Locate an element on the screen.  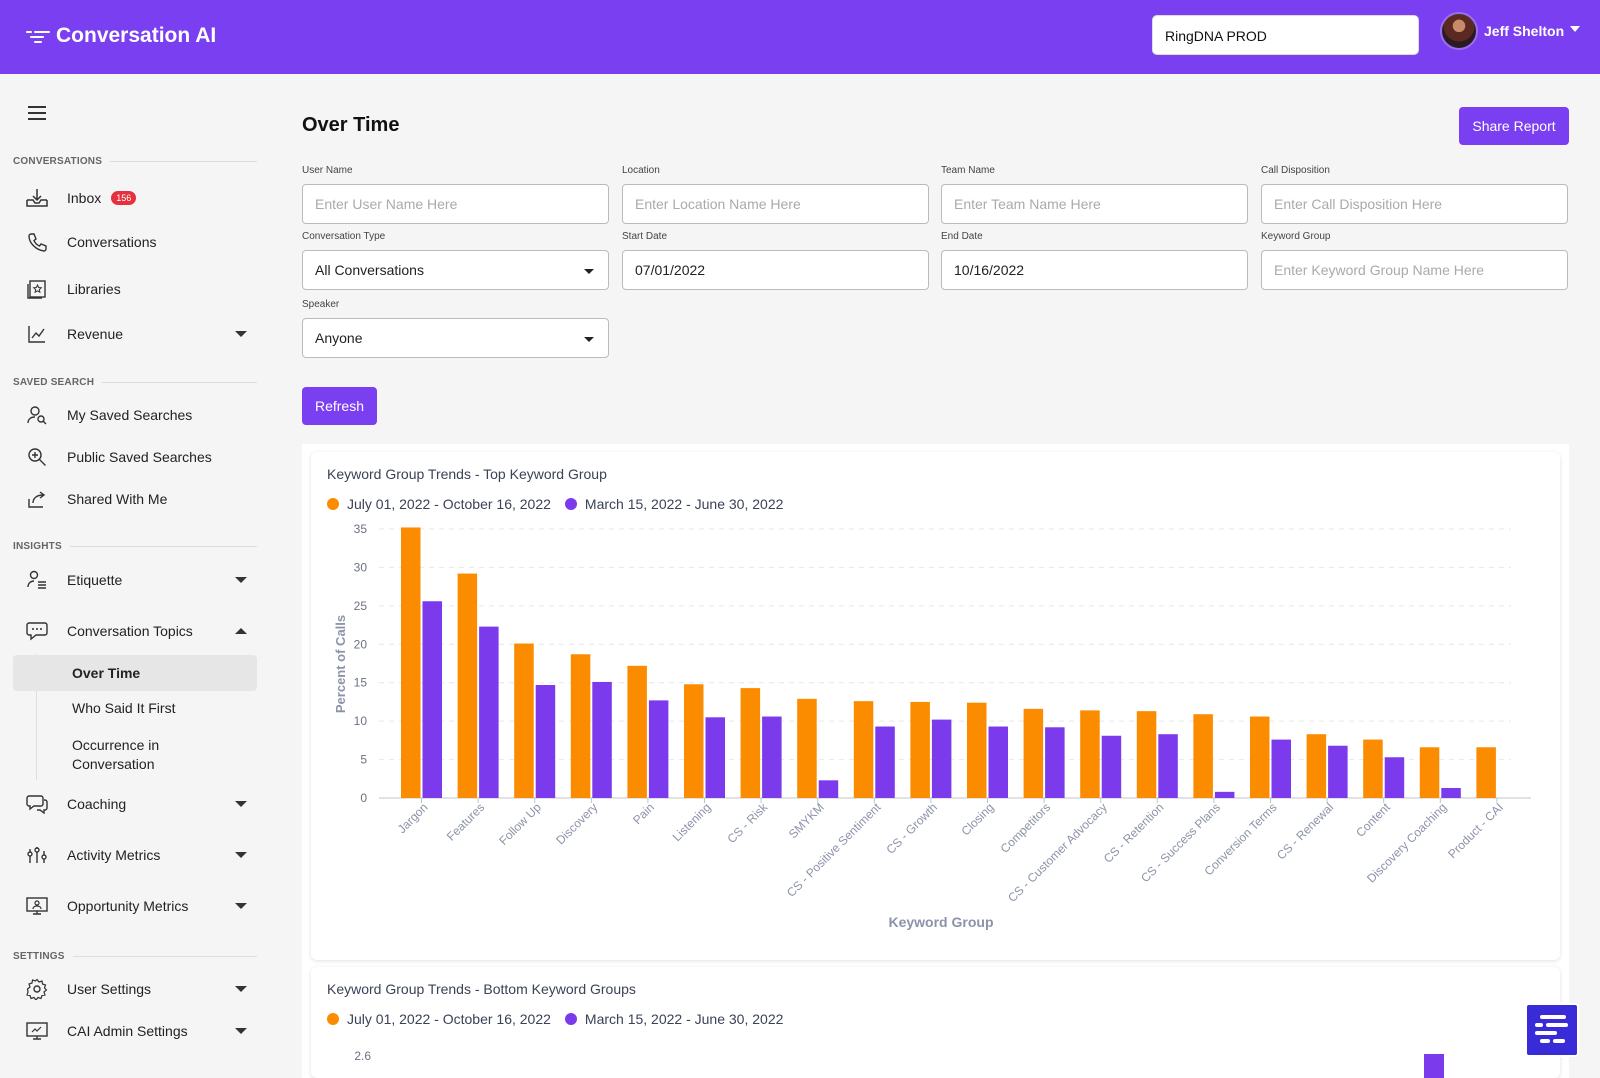
sidebar-subitem-occurrence: Occurrence in Conversation is located at coordinates (158, 755).